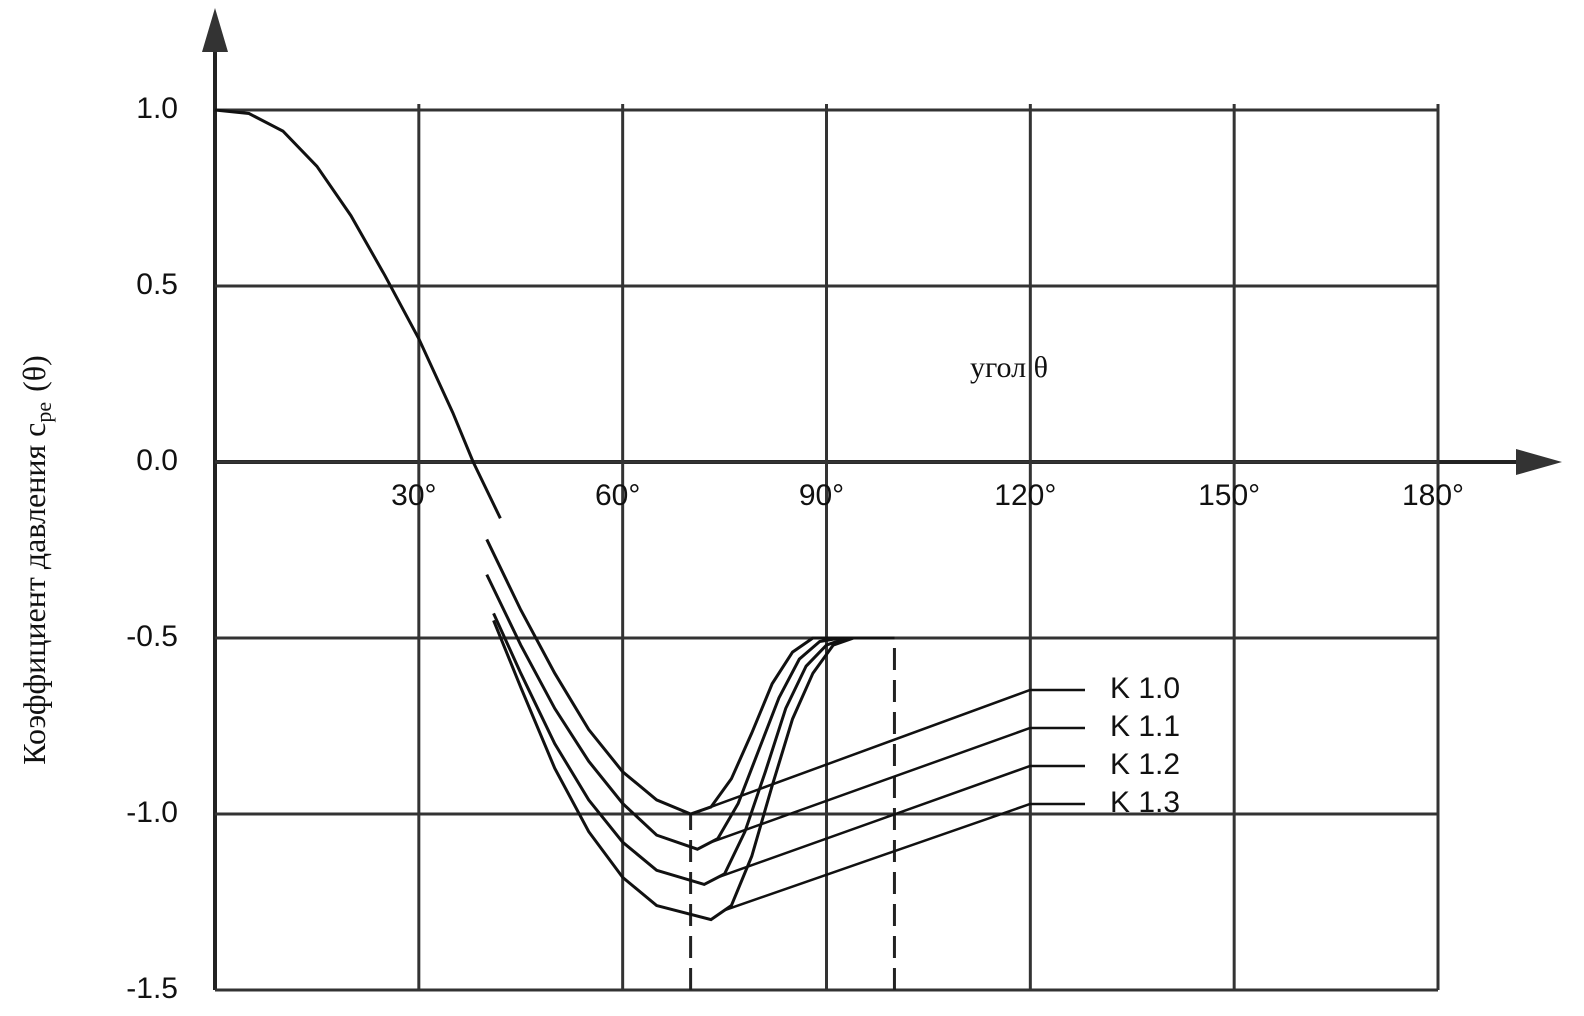 The width and height of the screenshot is (1584, 1016). I want to click on y-tick-label: 1.0, so click(157, 108).